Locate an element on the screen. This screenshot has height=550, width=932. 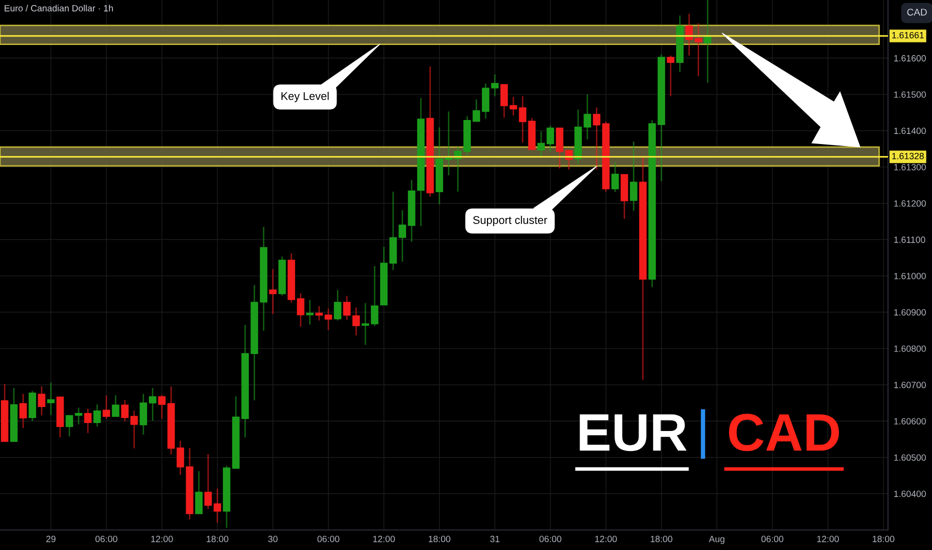
y-tick-label: 1.60800 is located at coordinates (910, 348).